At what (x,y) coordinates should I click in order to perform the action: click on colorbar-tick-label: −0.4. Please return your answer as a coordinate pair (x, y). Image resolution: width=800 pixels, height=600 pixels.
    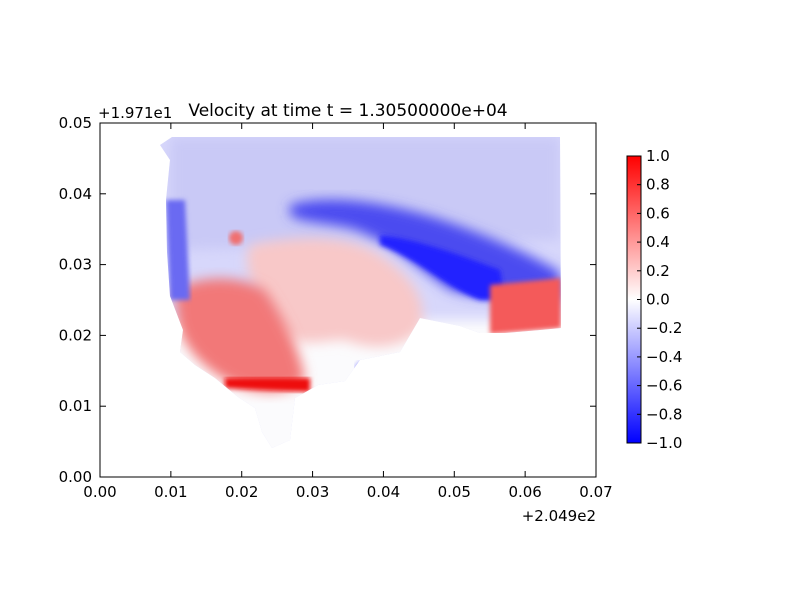
    Looking at the image, I should click on (664, 357).